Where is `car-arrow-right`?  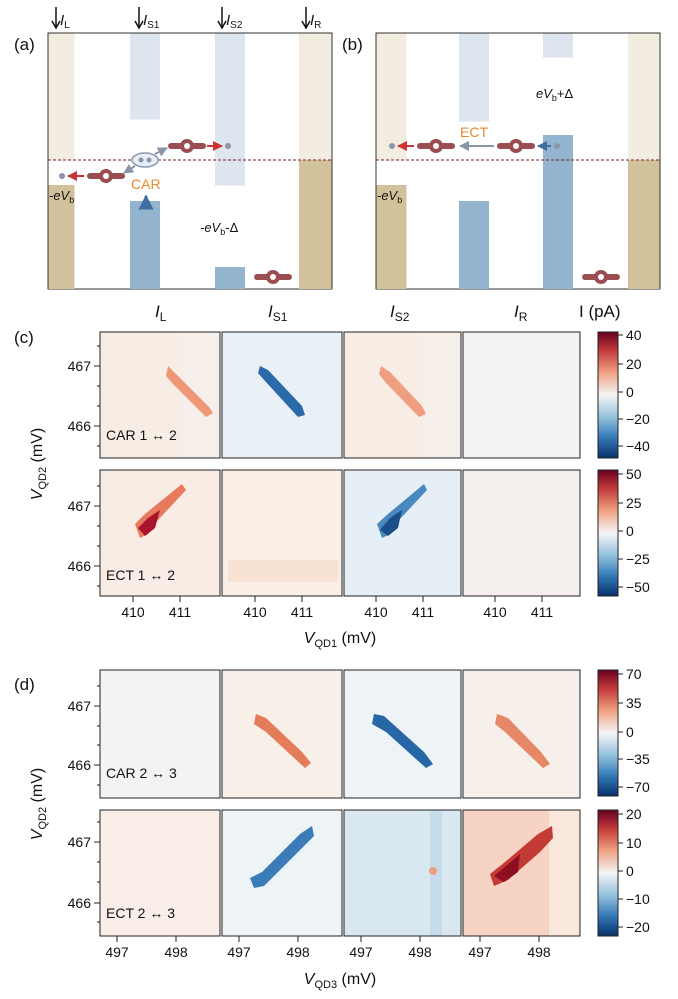 car-arrow-right is located at coordinates (161, 152).